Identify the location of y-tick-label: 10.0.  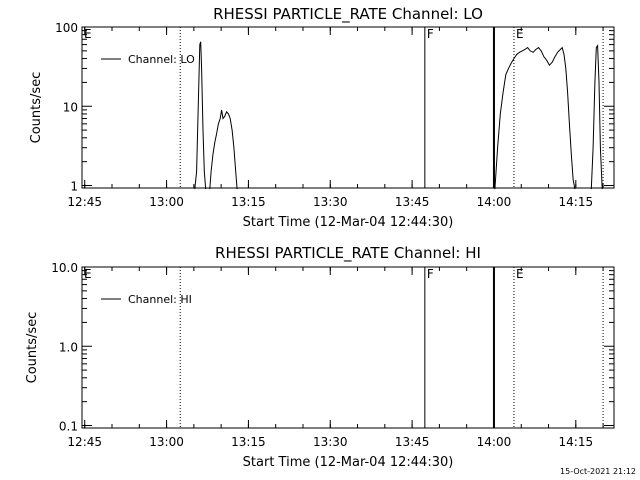
(64, 268).